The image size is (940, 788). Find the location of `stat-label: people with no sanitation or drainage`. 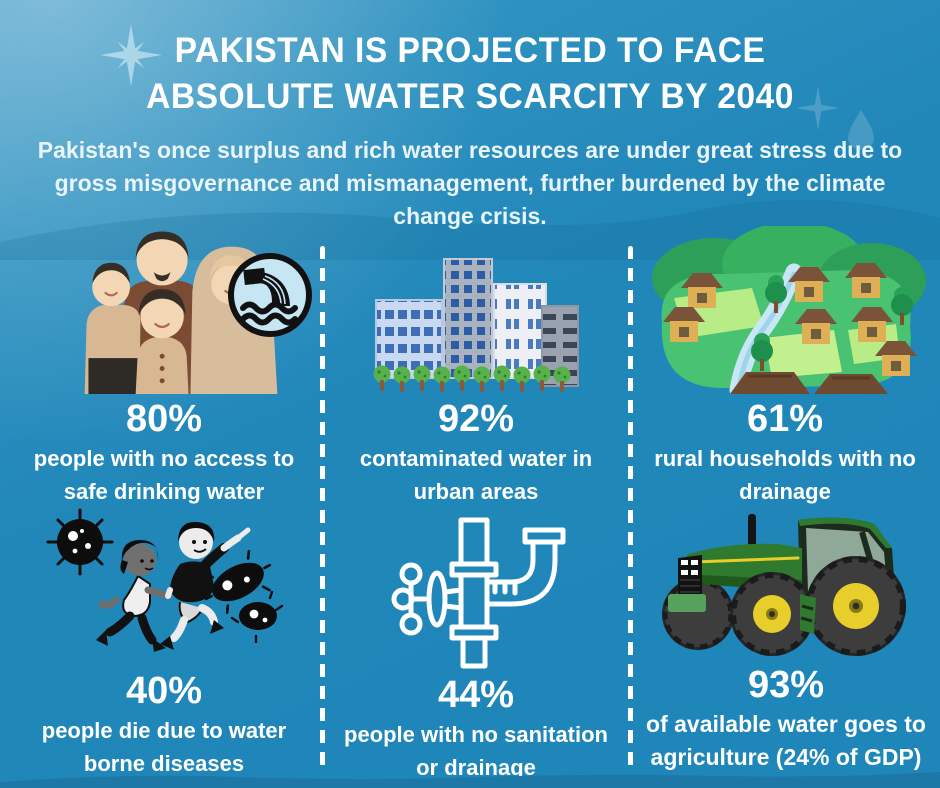

stat-label: people with no sanitation or drainage is located at coordinates (476, 751).